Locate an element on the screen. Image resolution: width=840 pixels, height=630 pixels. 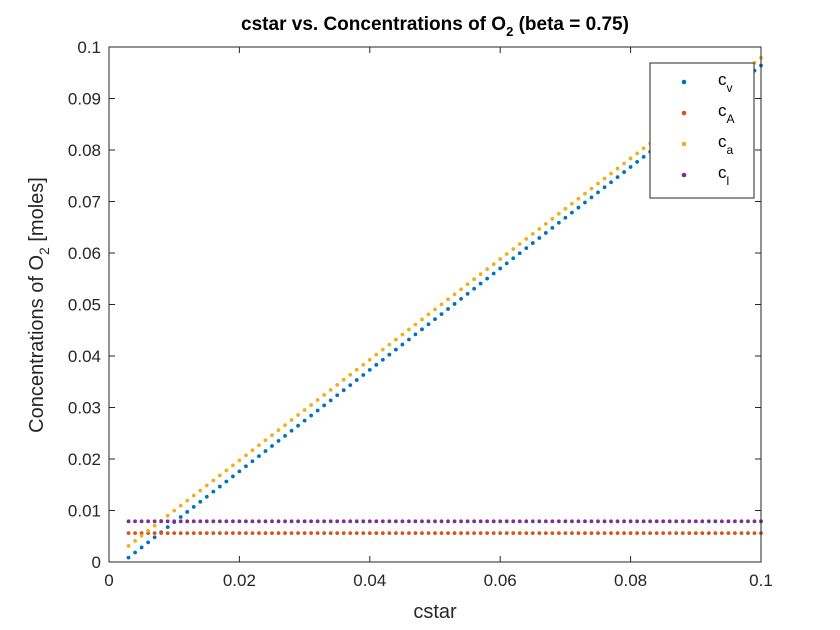
legend-label: cl is located at coordinates (723, 175).